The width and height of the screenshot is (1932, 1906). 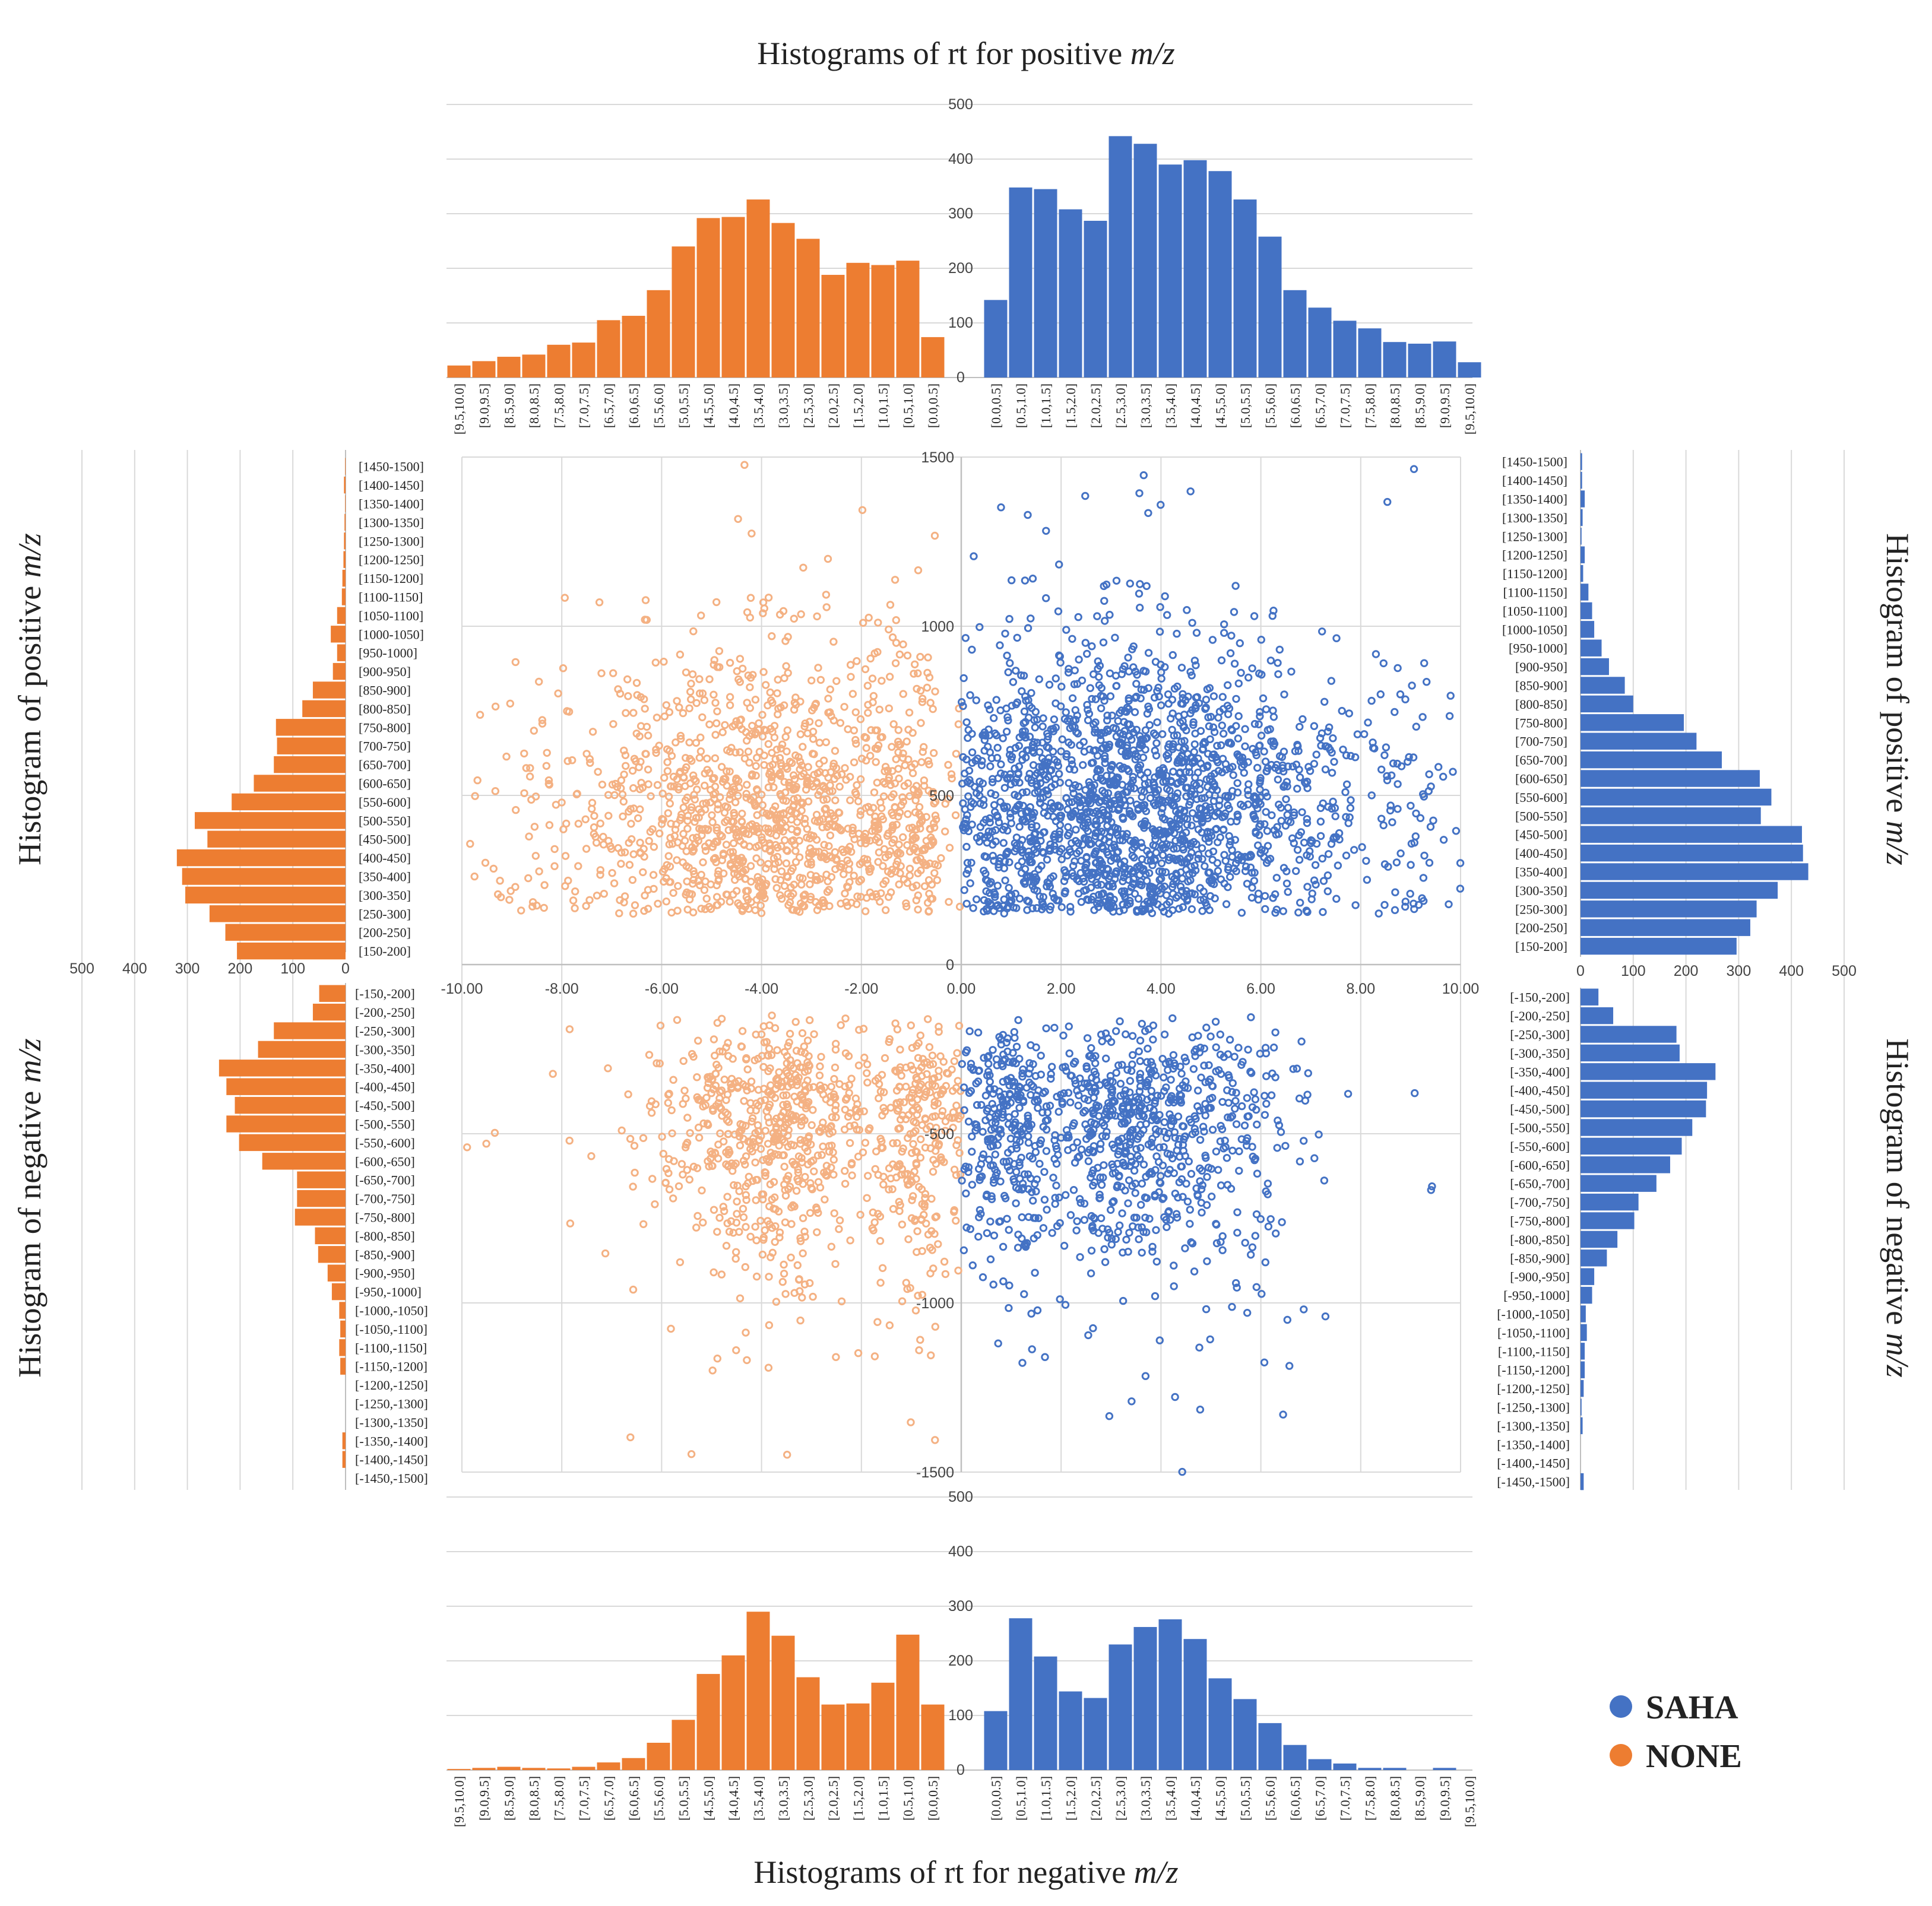 I want to click on bin-label: [7.5,8.0], so click(x=559, y=405).